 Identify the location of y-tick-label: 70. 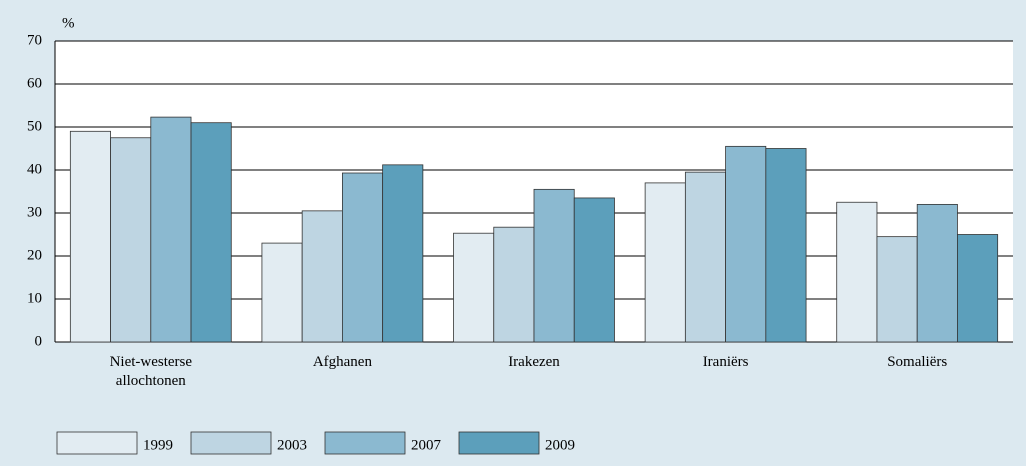
(34, 40).